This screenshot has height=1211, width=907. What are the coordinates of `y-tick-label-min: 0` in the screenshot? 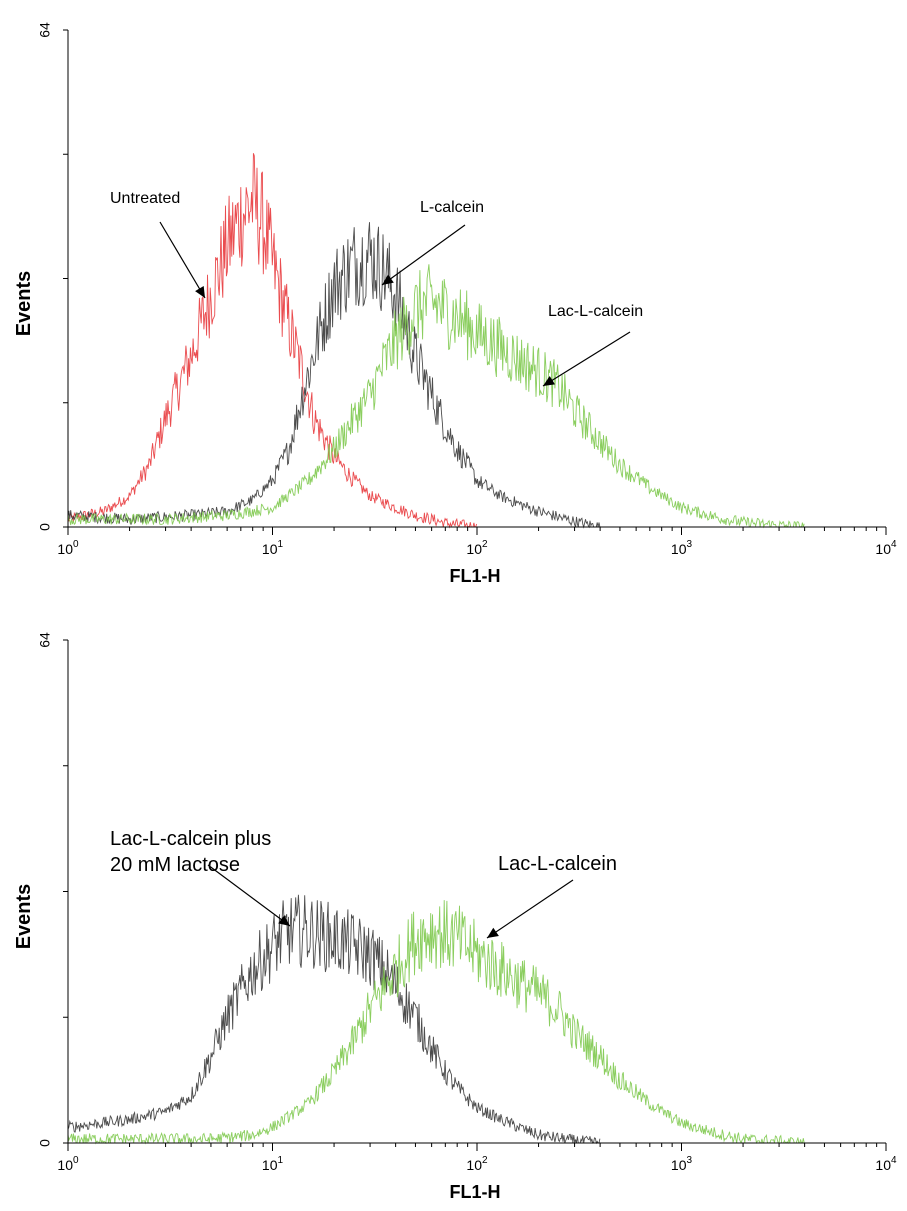 It's located at (45, 527).